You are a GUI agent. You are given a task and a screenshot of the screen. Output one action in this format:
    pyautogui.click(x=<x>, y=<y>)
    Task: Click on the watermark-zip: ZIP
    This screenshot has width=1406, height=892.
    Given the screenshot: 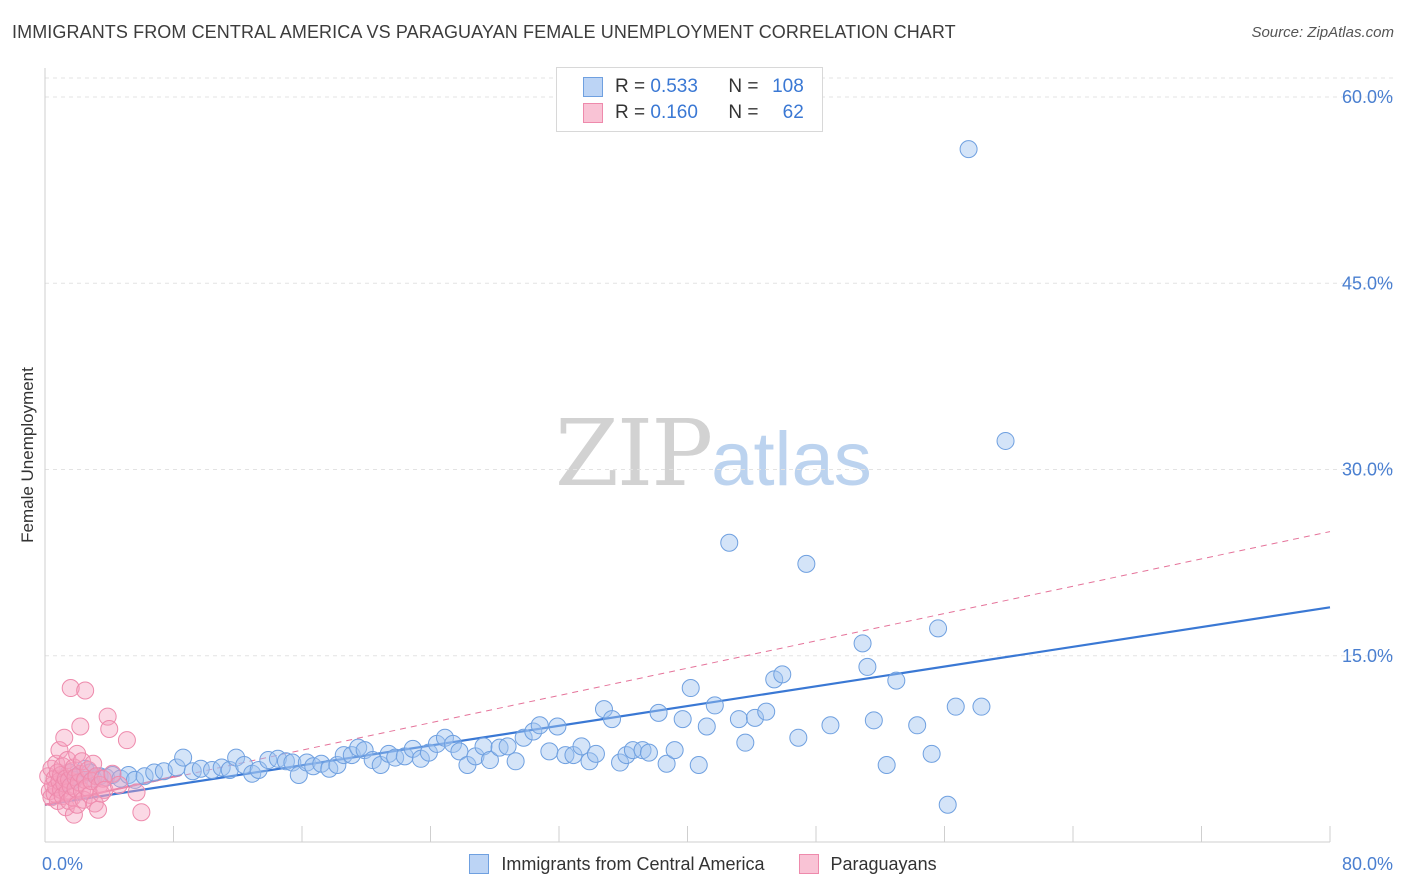 What is the action you would take?
    pyautogui.click(x=634, y=453)
    